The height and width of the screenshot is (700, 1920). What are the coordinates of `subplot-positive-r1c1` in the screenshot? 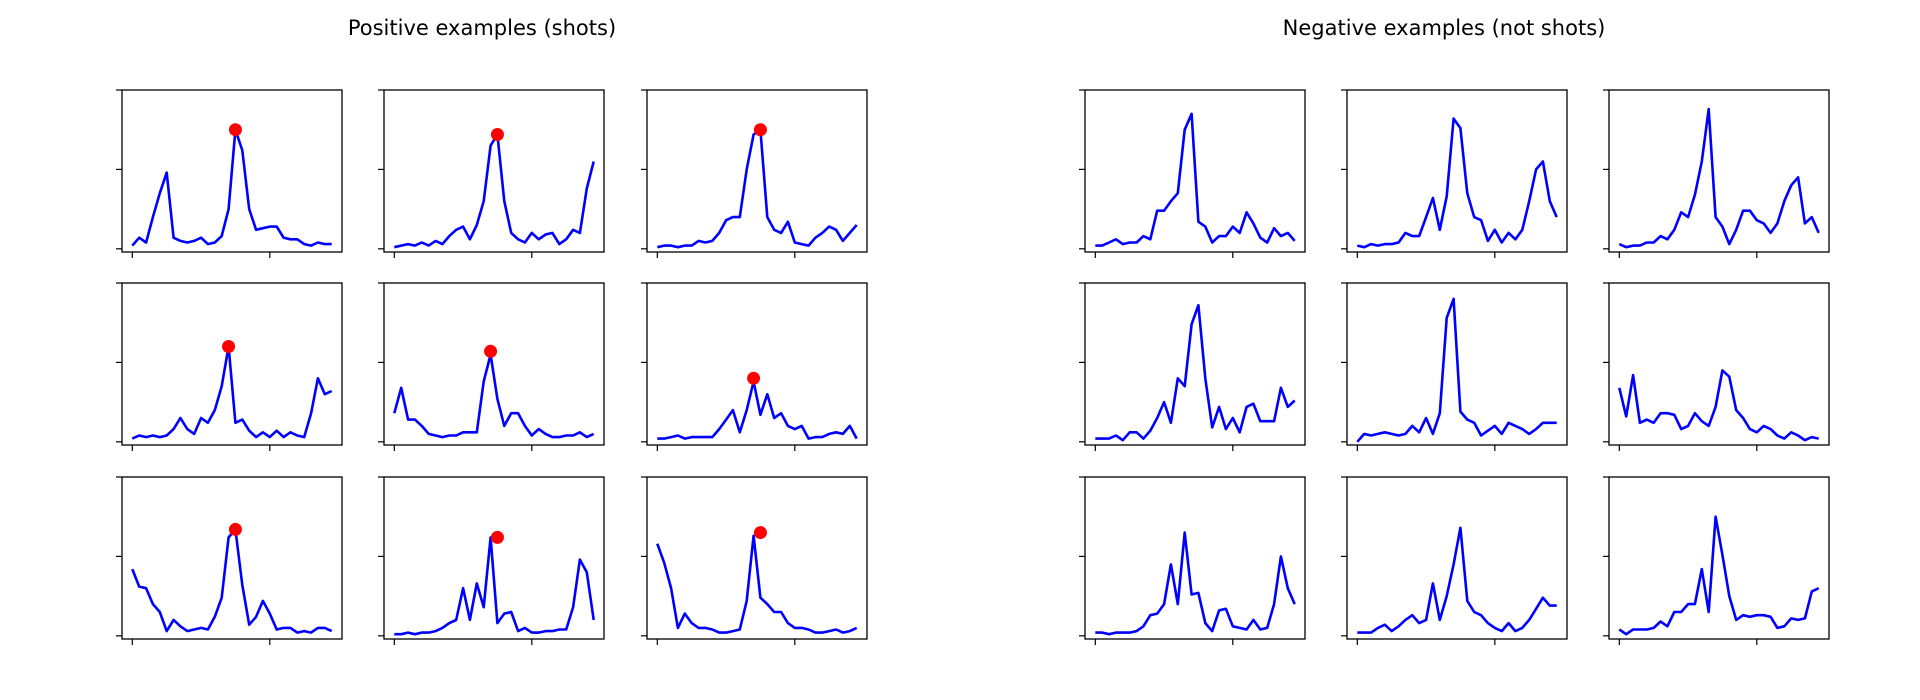 It's located at (229, 173).